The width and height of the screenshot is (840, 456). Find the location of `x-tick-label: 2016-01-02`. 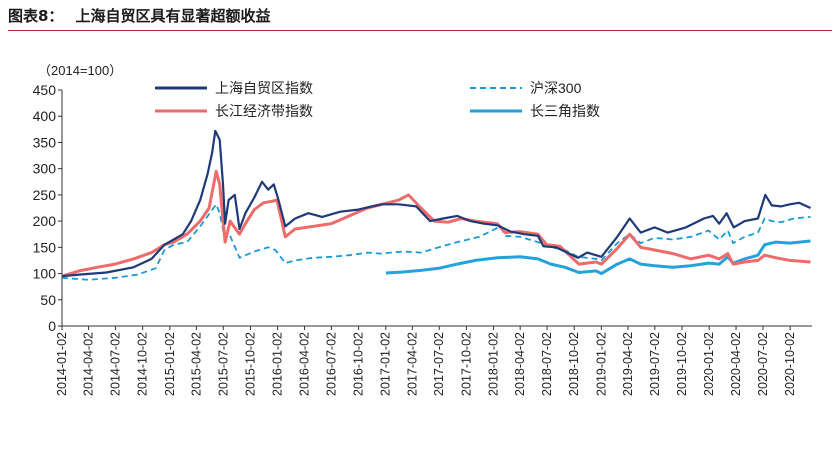

x-tick-label: 2016-01-02 is located at coordinates (278, 364).